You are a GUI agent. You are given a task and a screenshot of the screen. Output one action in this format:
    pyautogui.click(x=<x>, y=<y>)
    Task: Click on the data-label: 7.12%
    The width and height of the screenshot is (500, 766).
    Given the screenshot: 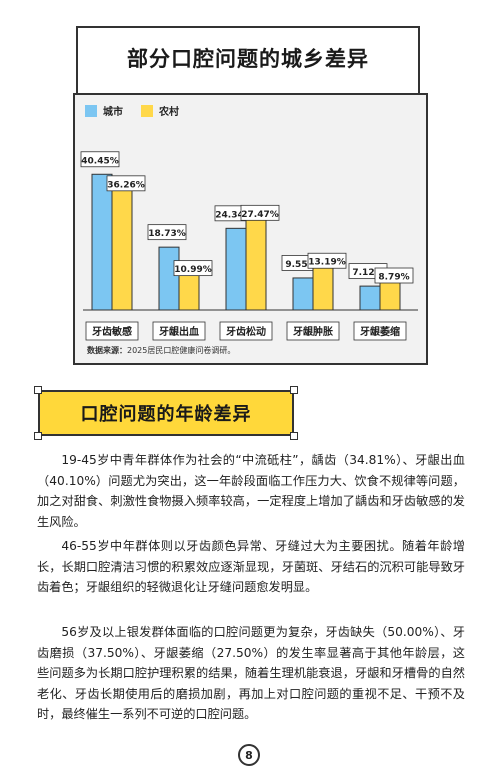 What is the action you would take?
    pyautogui.click(x=367, y=273)
    